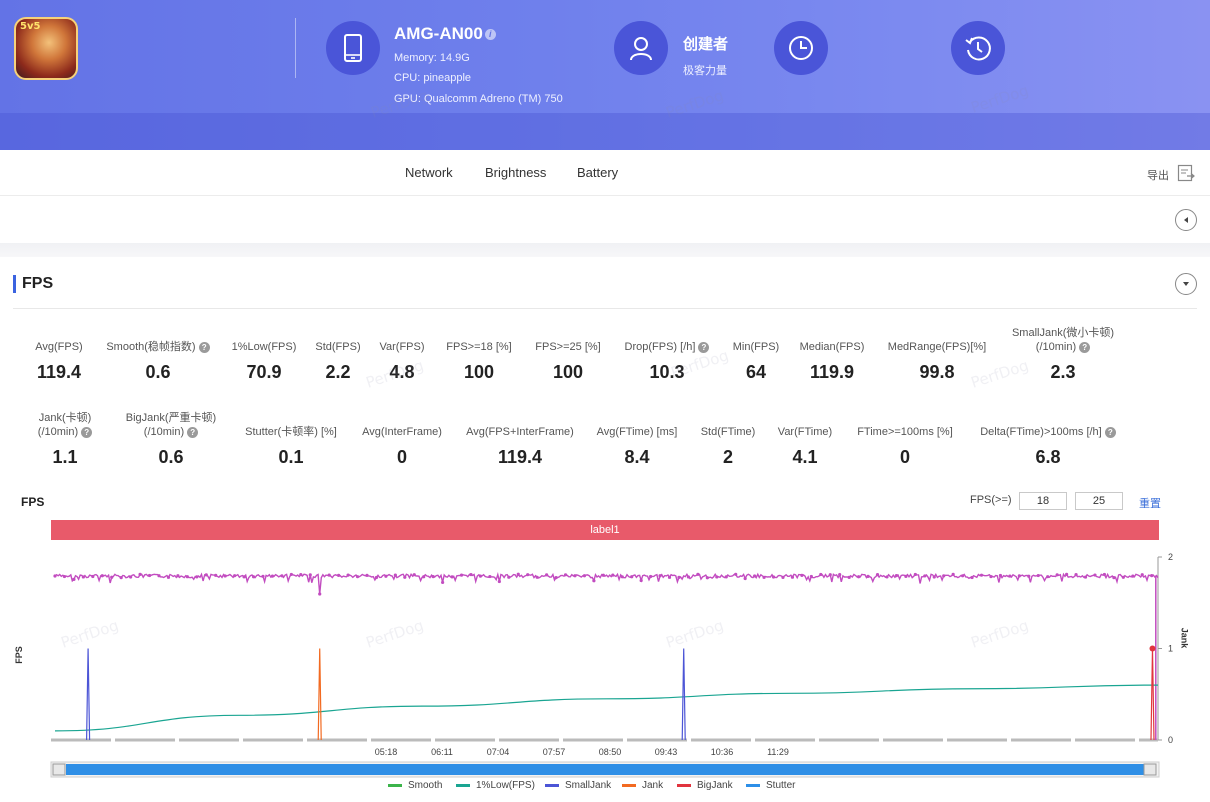 This screenshot has width=1210, height=802. Describe the element at coordinates (14, 284) in the screenshot. I see `section-accent-bar` at that location.